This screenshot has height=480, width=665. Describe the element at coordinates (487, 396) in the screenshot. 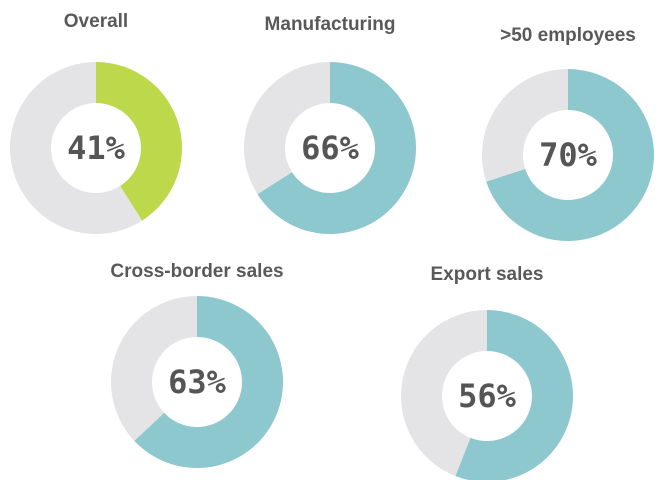

I see `center-label: 56%` at that location.